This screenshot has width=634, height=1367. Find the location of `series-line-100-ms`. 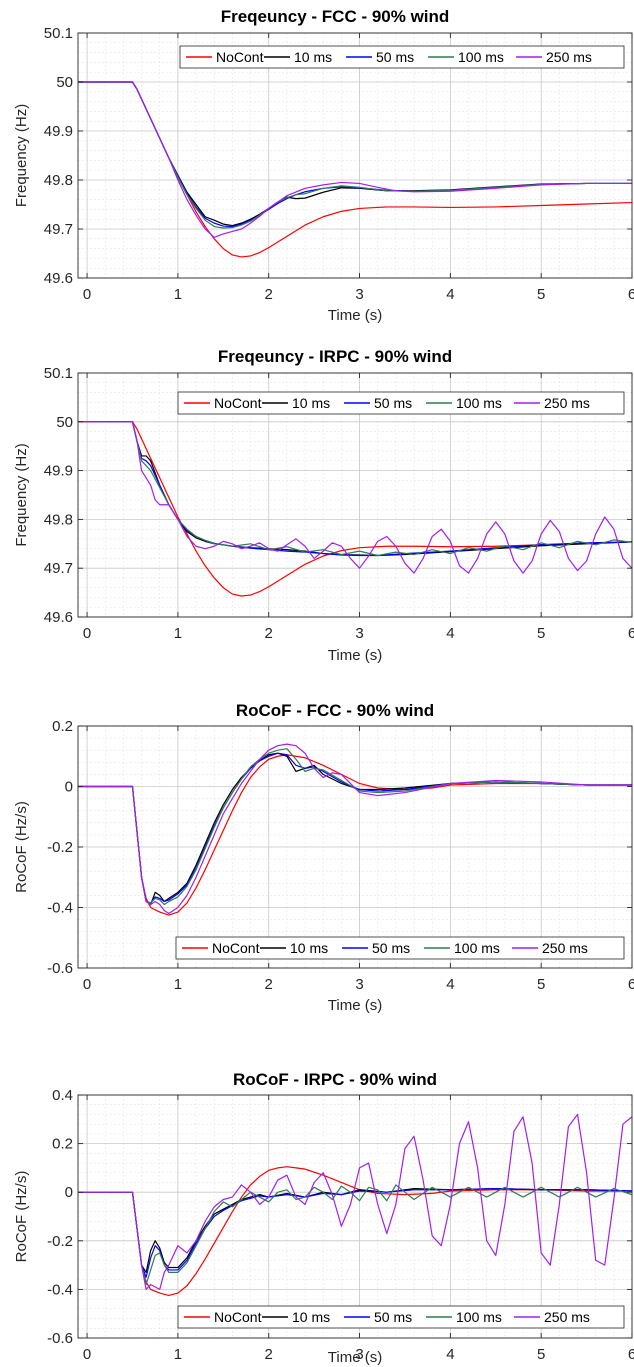

series-line-100-ms is located at coordinates (355, 1235).